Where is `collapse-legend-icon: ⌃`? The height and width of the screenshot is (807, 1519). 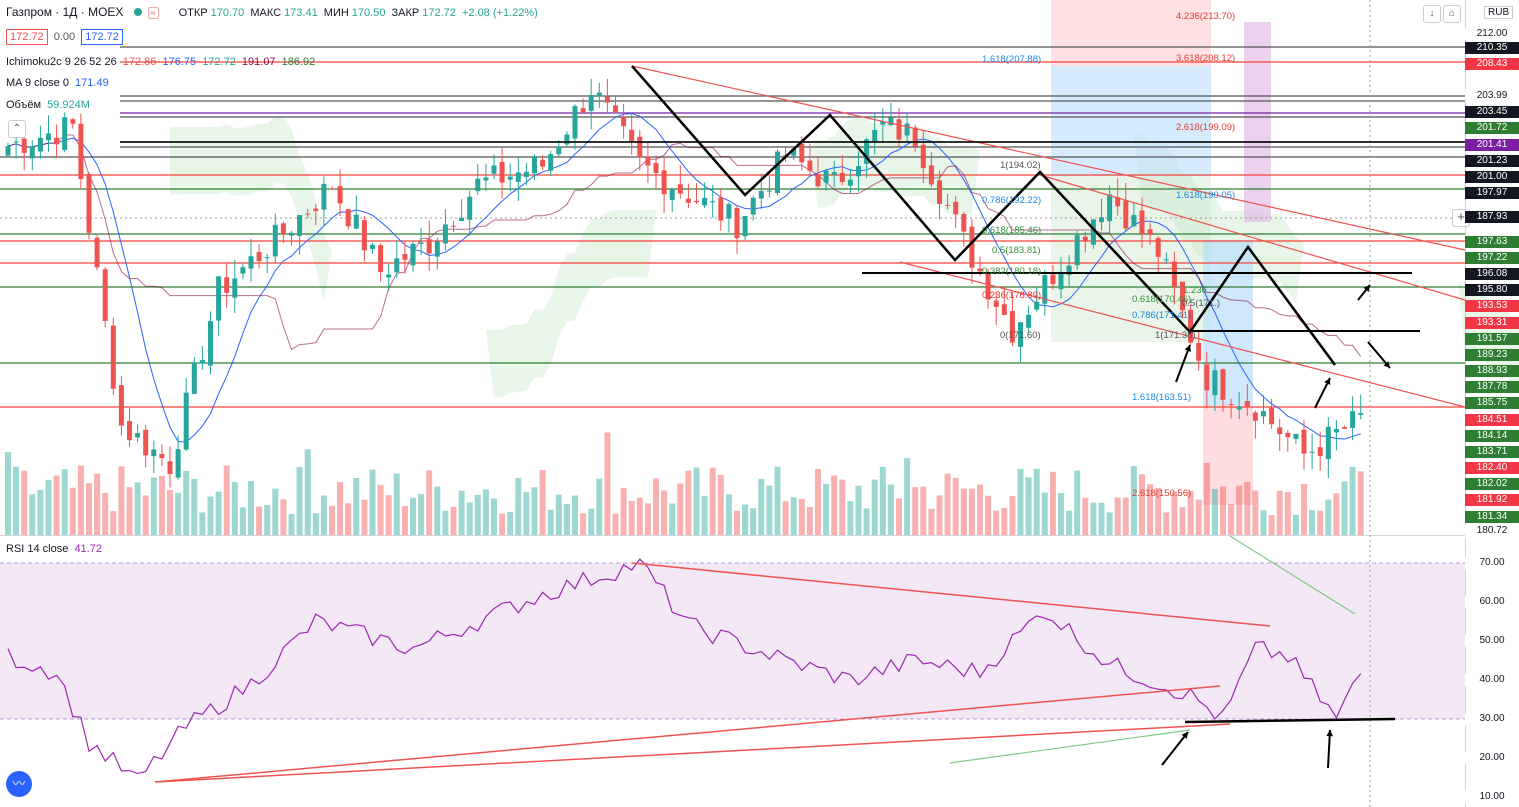 collapse-legend-icon: ⌃ is located at coordinates (17, 129).